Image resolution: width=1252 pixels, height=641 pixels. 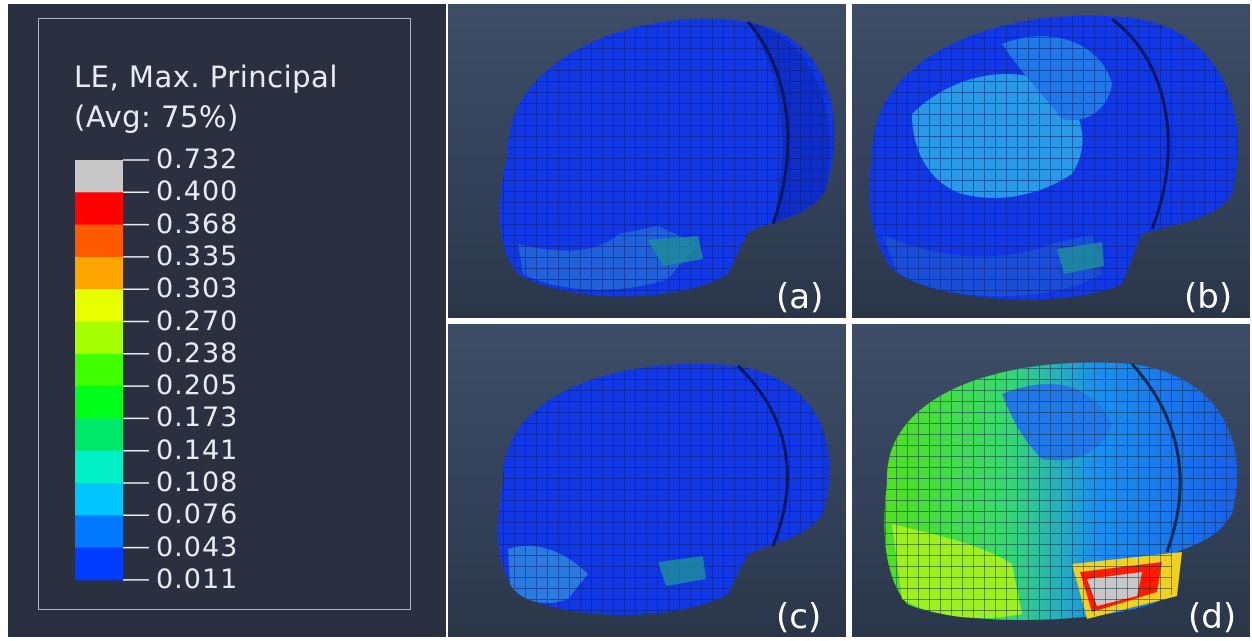 I want to click on panel-label-c: (c), so click(x=799, y=617).